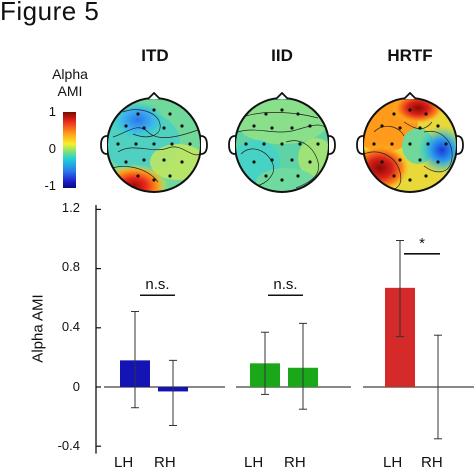 The width and height of the screenshot is (474, 474). What do you see at coordinates (70, 266) in the screenshot?
I see `y-tick-label: 0.8` at bounding box center [70, 266].